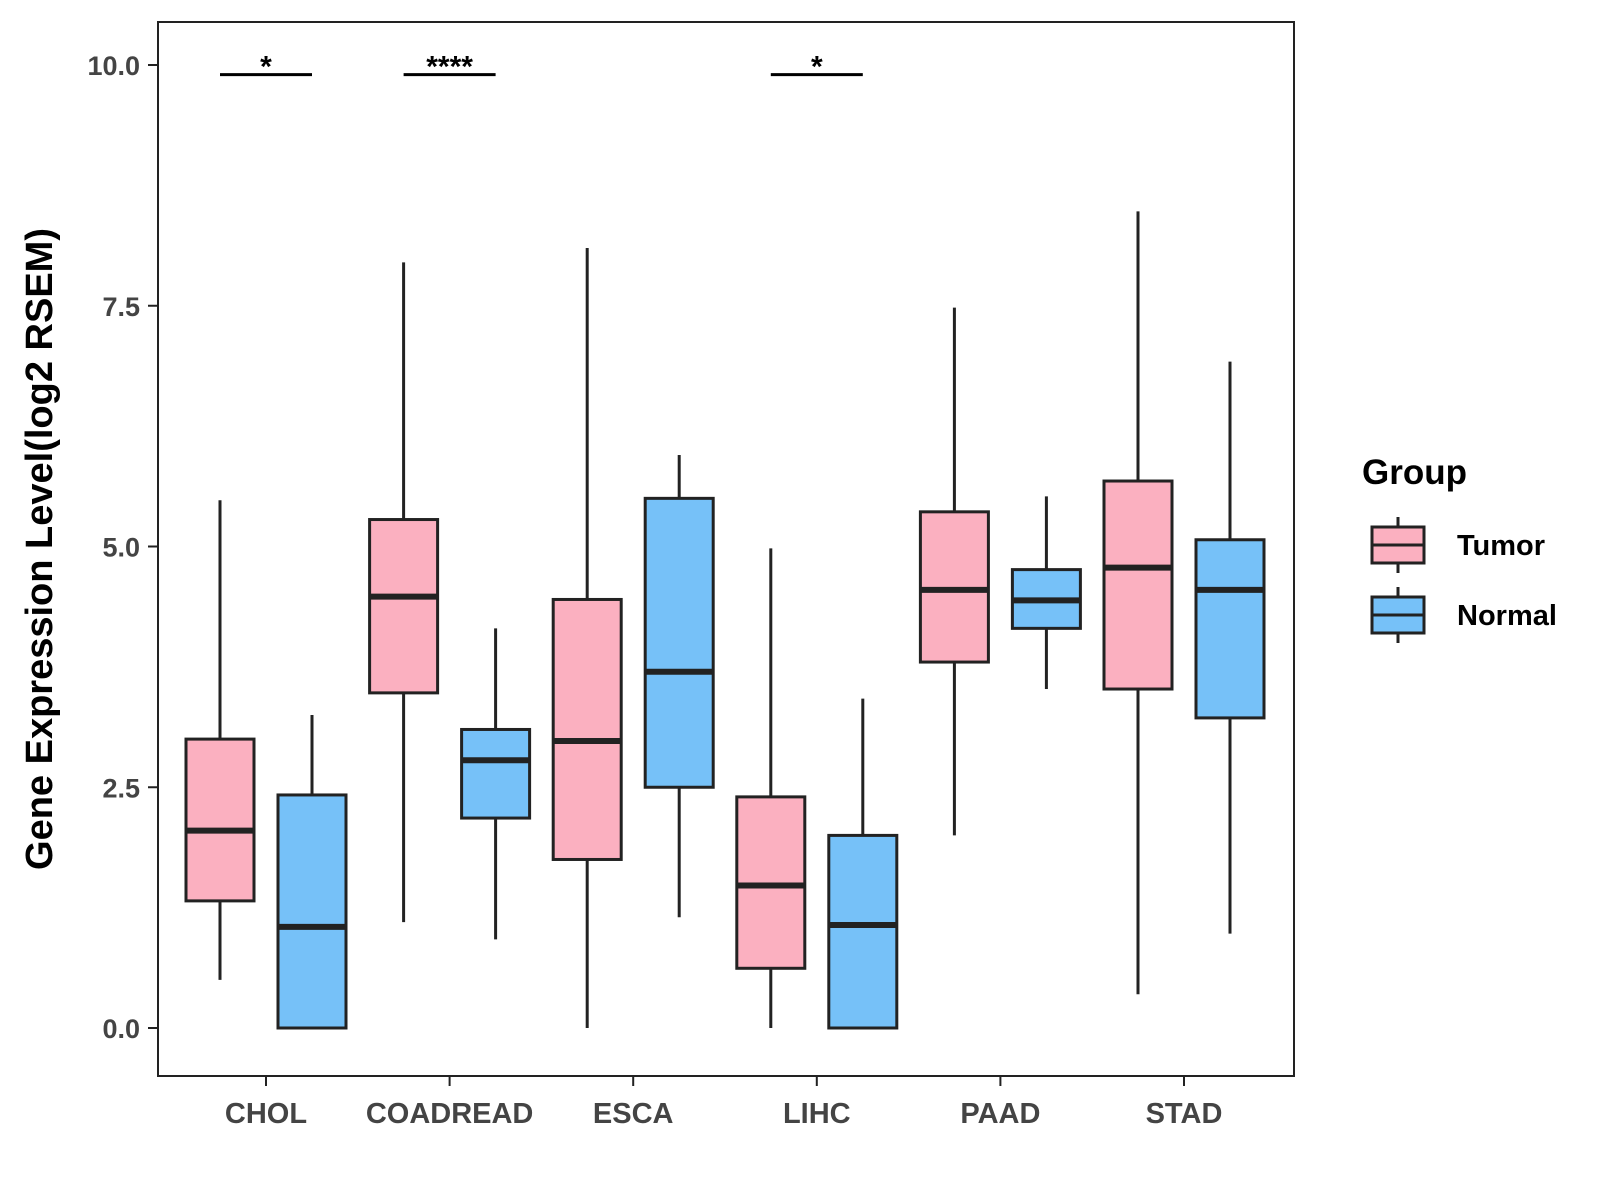 The width and height of the screenshot is (1600, 1200). I want to click on legend-title: Group, so click(1414, 472).